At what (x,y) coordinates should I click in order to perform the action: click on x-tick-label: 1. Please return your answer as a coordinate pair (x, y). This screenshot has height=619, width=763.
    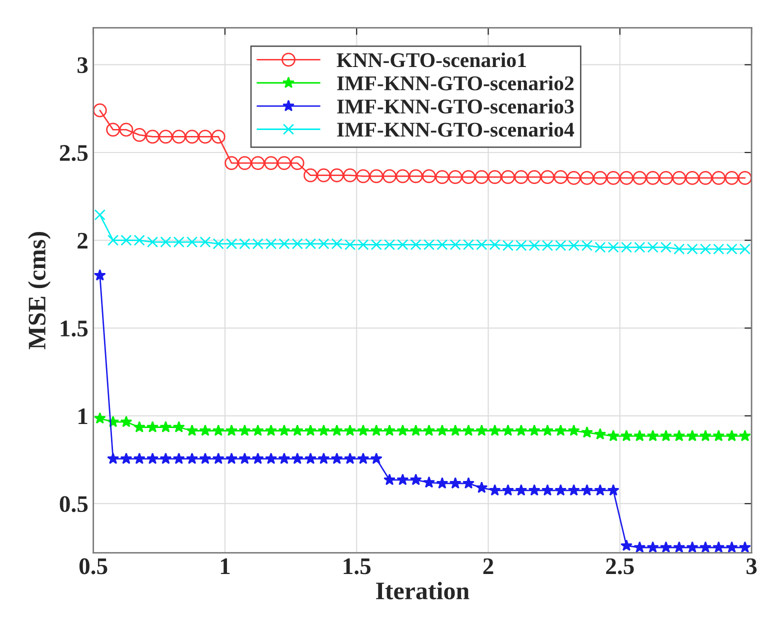
    Looking at the image, I should click on (225, 566).